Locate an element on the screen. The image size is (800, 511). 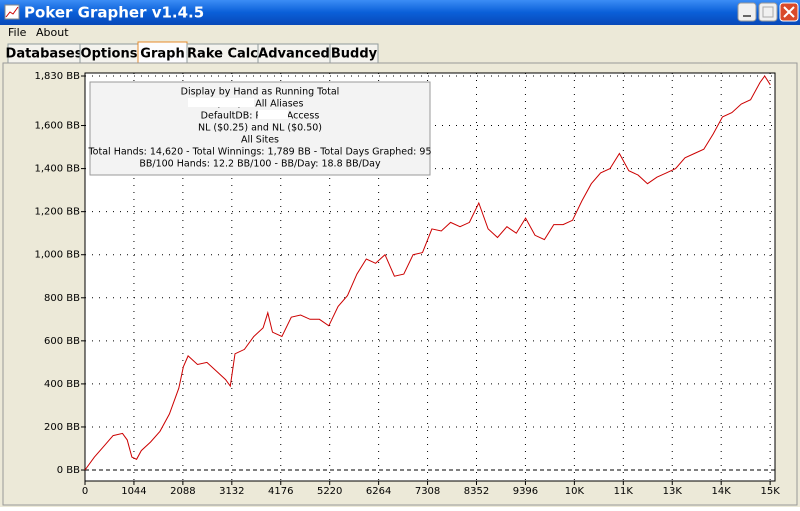
tab-label: Buddy is located at coordinates (354, 54).